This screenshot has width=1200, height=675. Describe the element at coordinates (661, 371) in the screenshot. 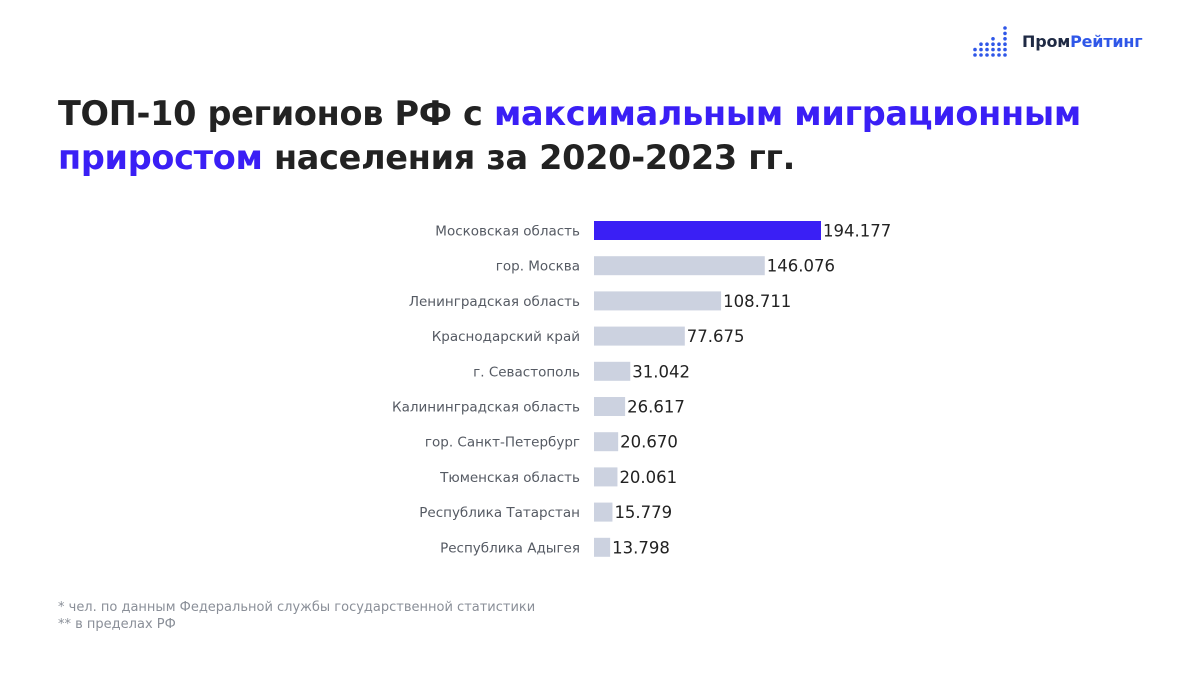

I see `value-label: 31.042` at that location.